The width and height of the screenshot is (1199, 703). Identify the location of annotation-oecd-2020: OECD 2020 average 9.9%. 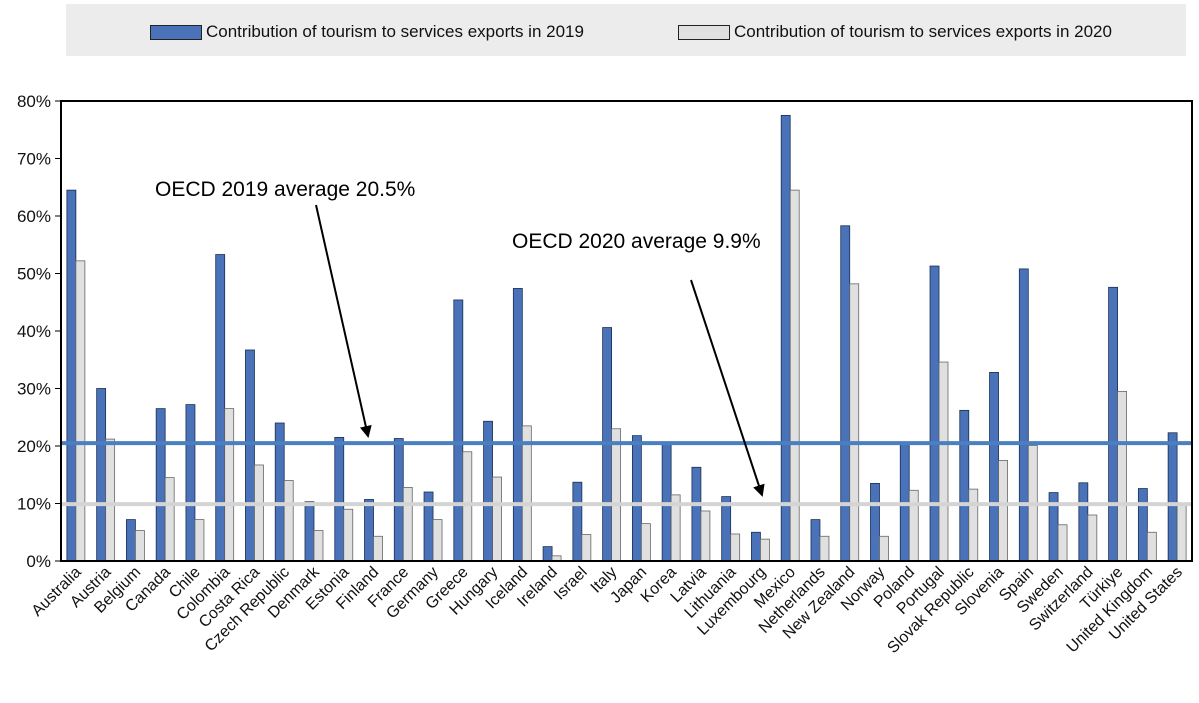
(636, 241).